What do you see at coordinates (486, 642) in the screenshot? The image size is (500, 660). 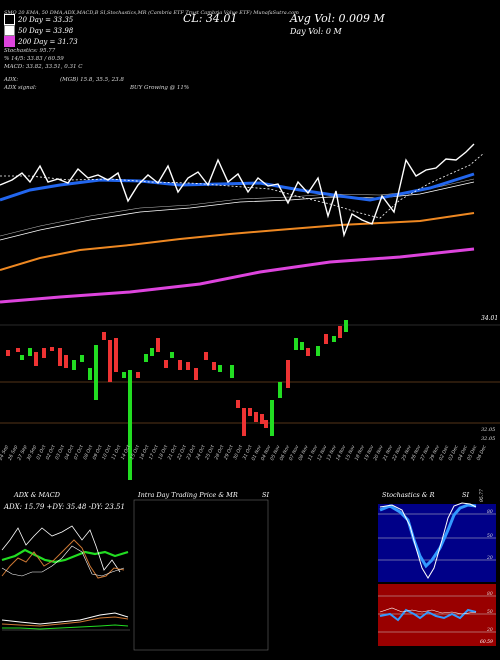 I see `rsi-value-label: 60.59` at bounding box center [486, 642].